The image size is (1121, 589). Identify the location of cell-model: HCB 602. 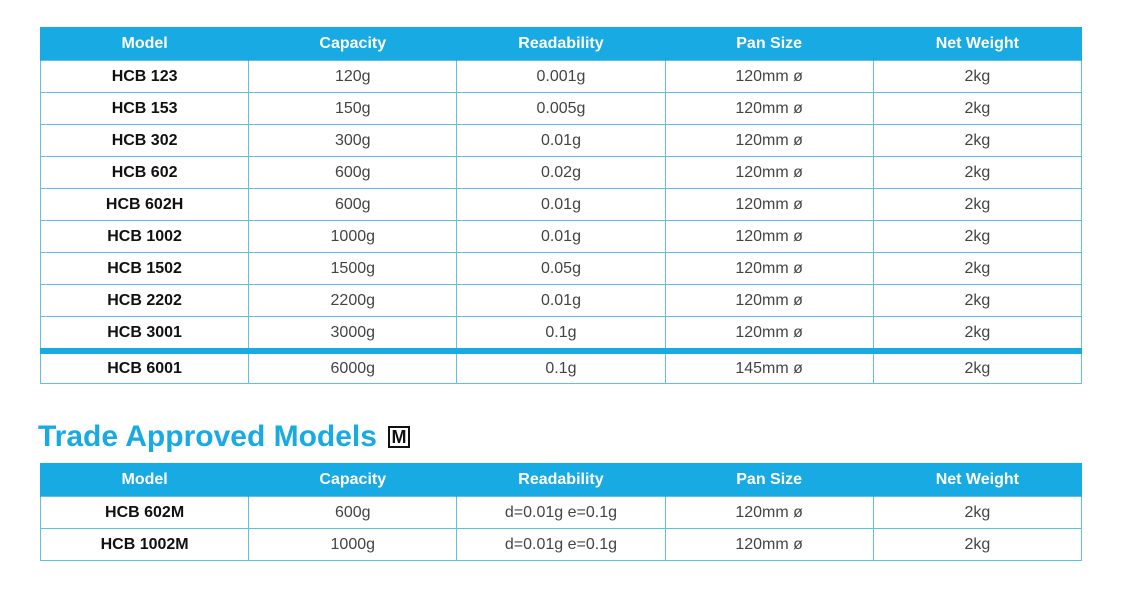
(144, 172).